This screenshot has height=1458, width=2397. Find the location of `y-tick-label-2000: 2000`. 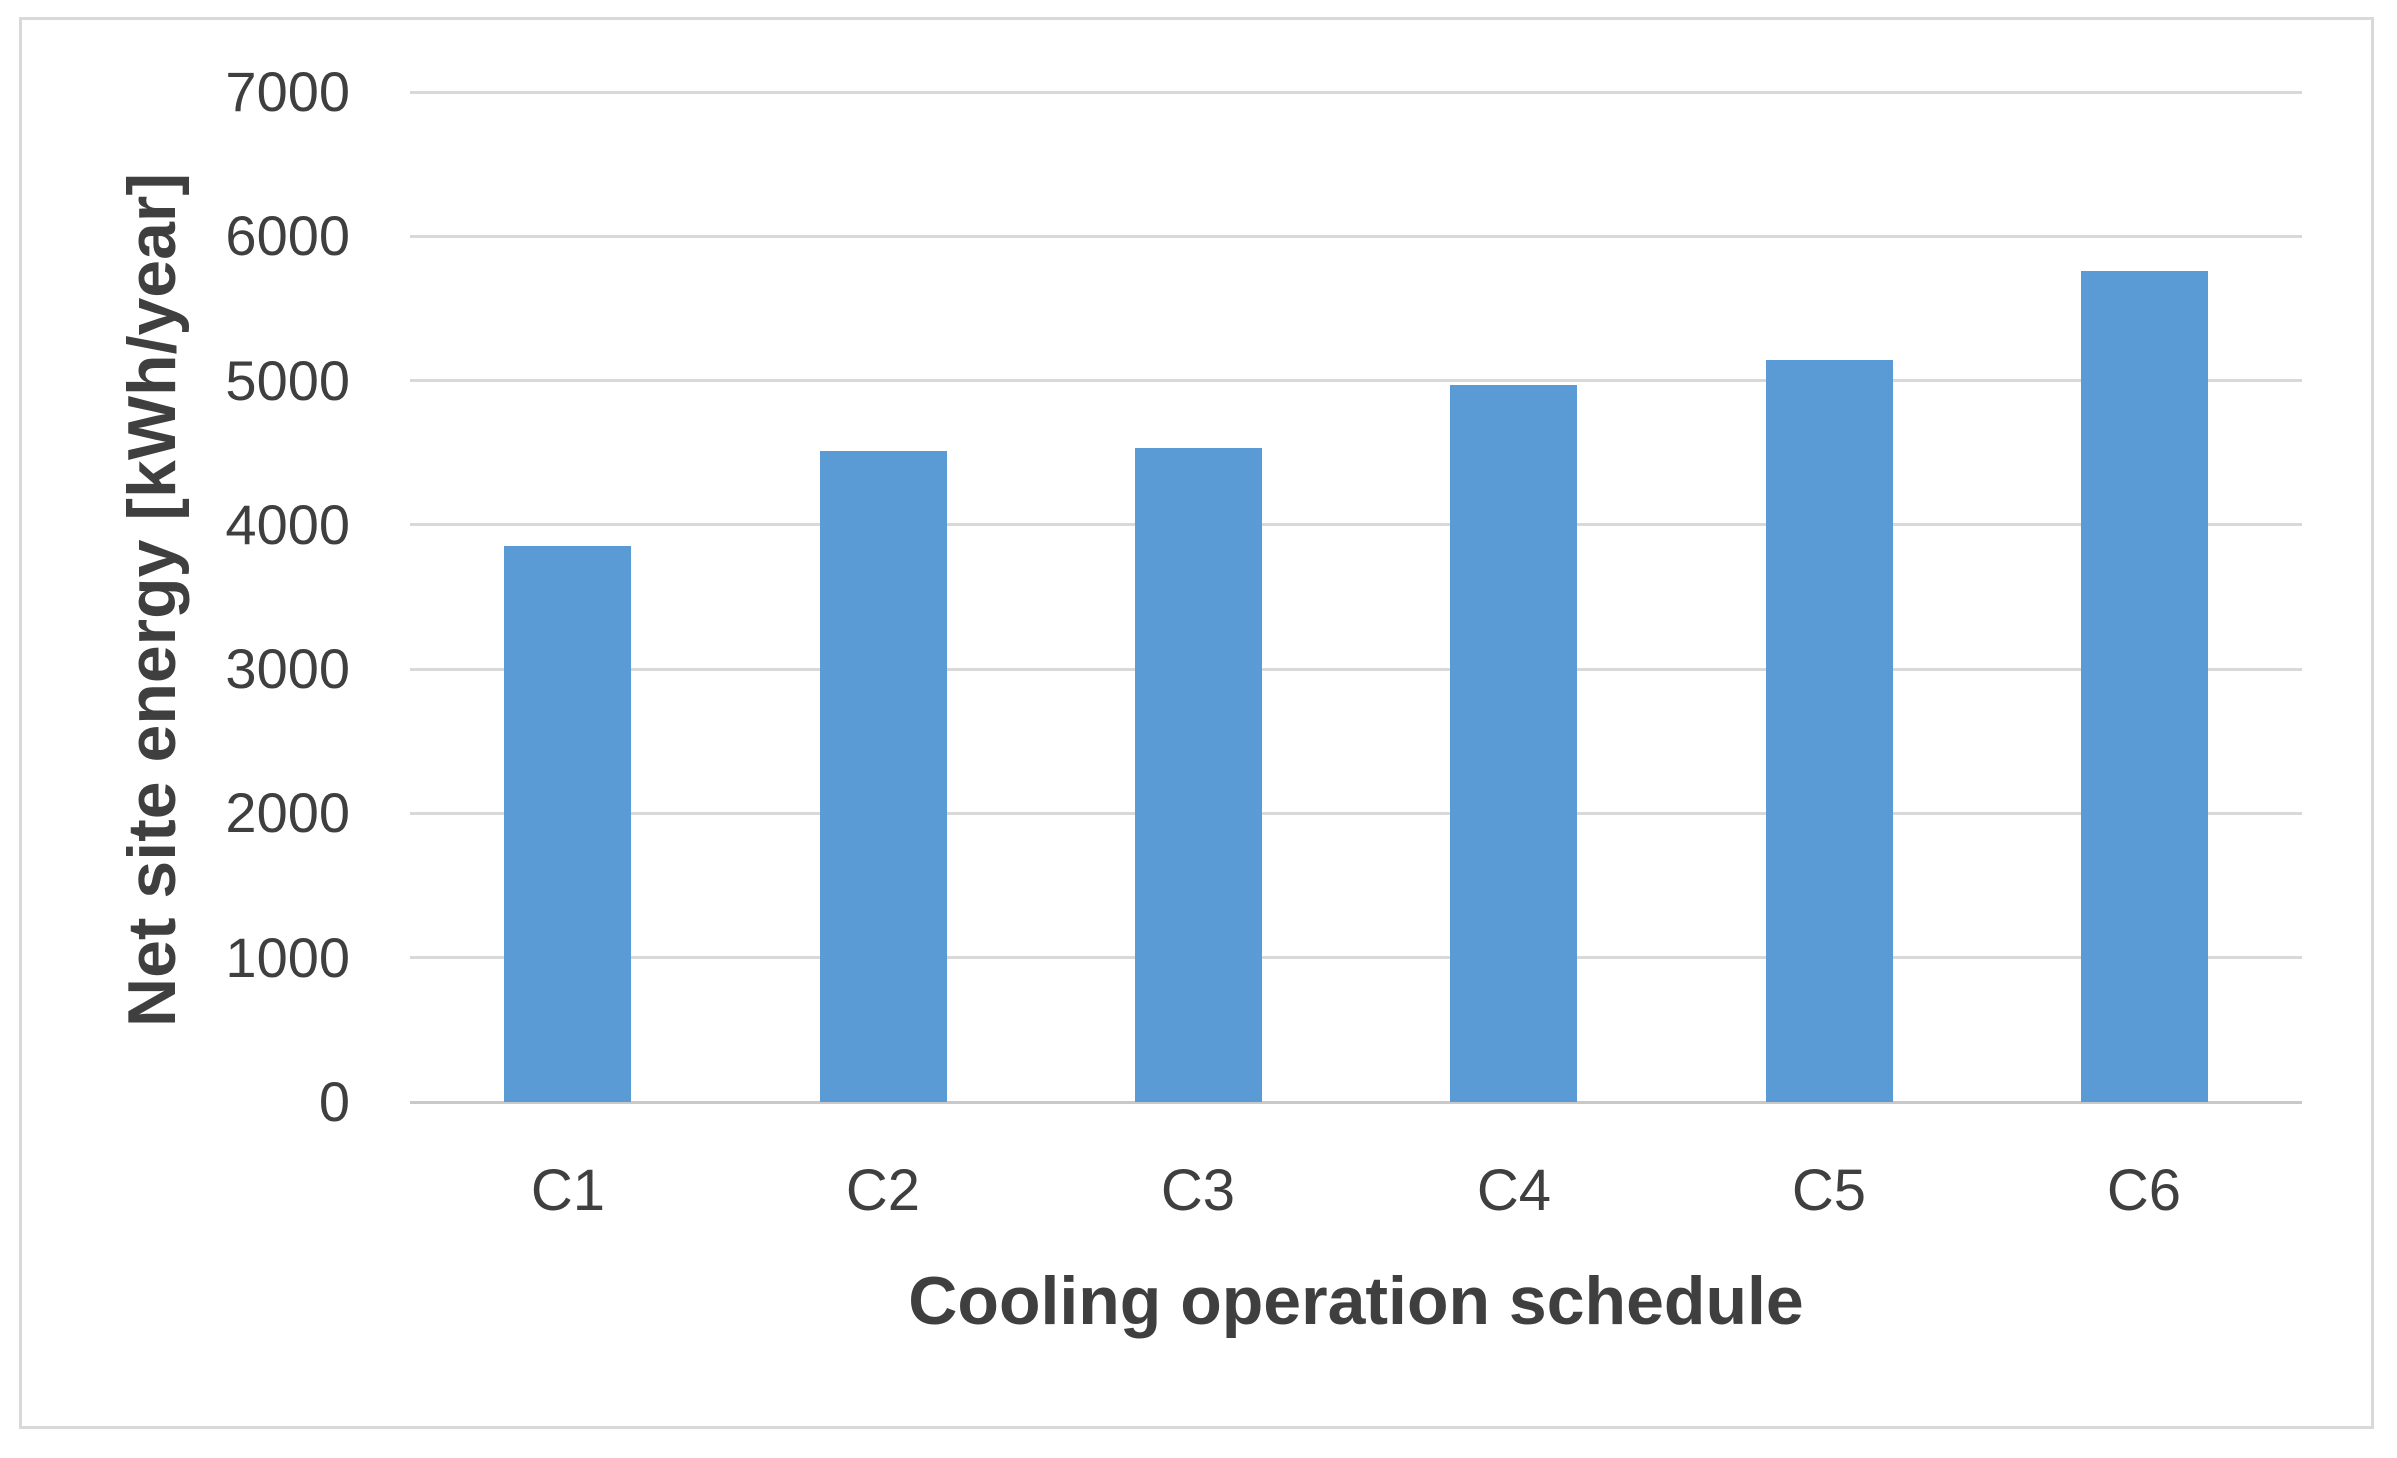

y-tick-label-2000: 2000 is located at coordinates (287, 813).